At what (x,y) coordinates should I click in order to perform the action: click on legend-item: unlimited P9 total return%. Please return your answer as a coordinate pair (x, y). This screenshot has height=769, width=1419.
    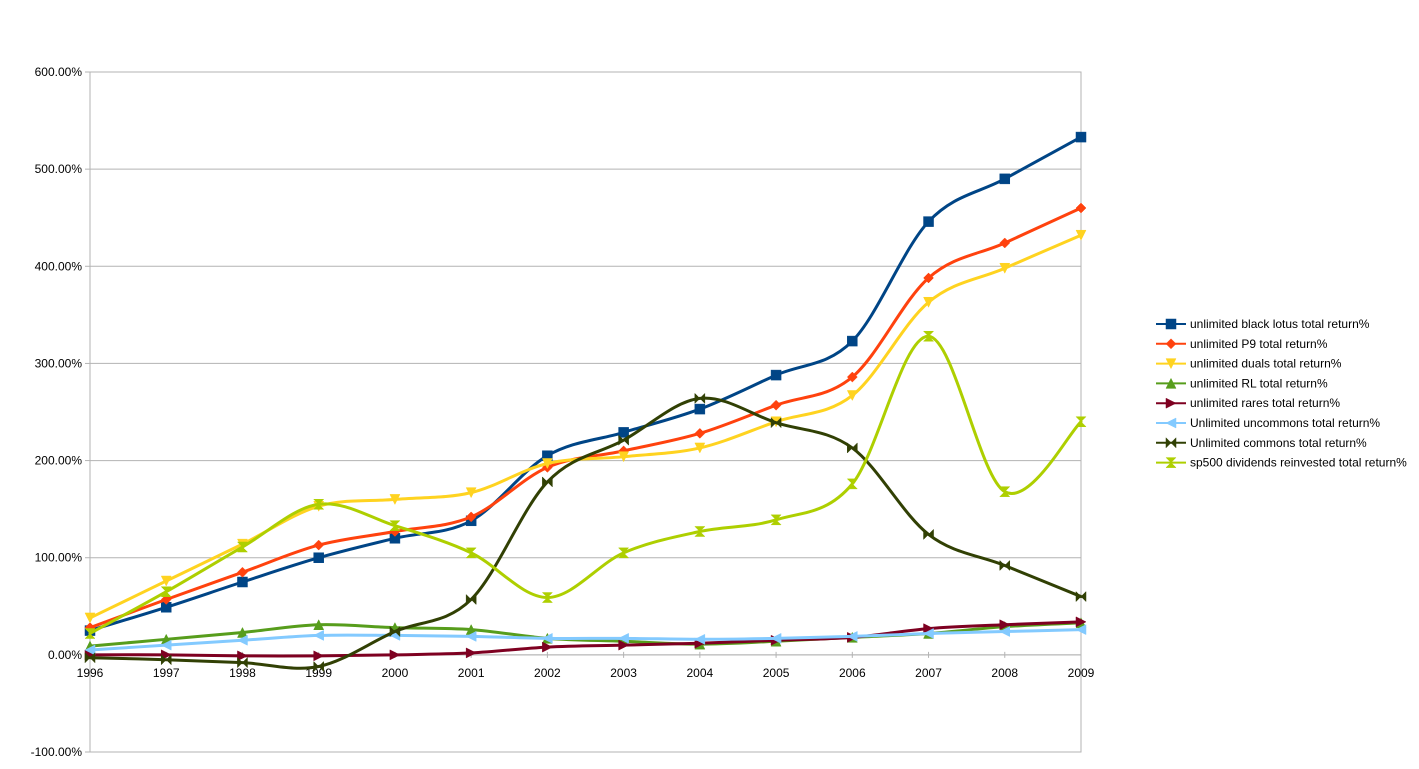
    Looking at the image, I should click on (1242, 344).